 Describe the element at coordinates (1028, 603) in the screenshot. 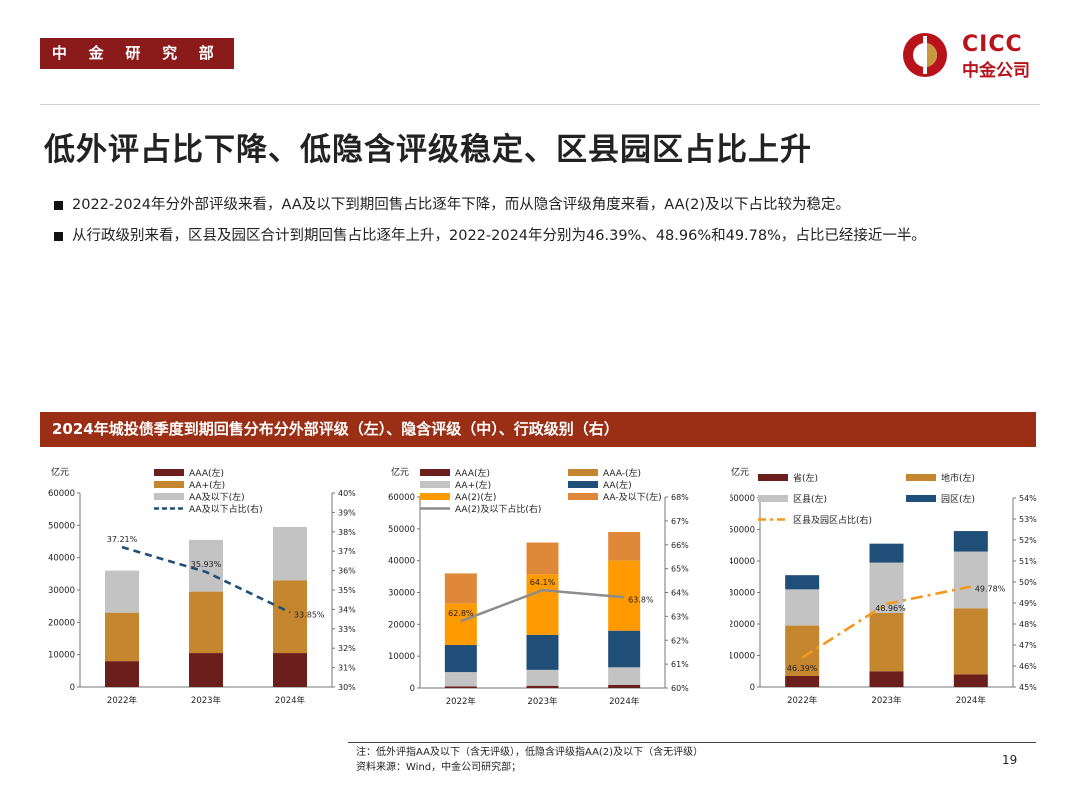

I see `y2-tick-label: 49%` at that location.